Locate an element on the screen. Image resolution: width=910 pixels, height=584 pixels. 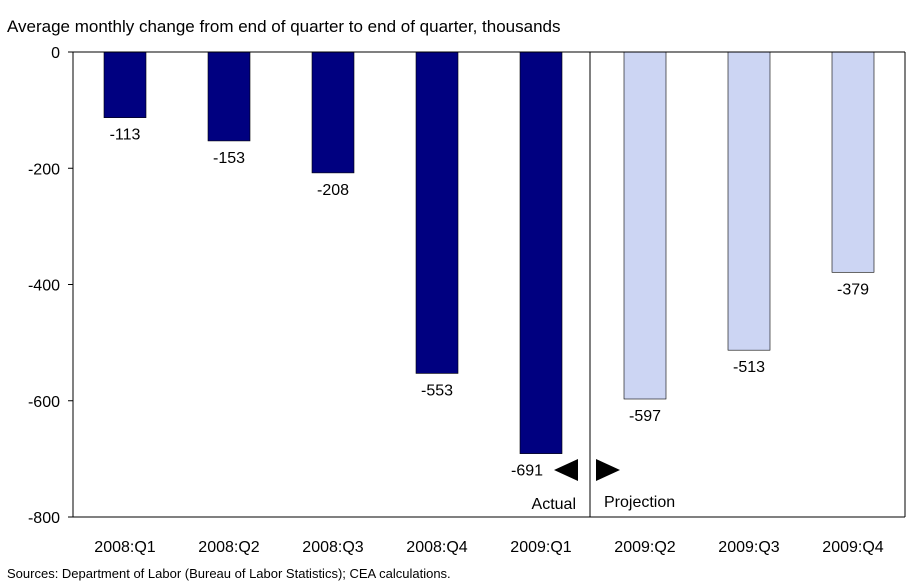
x-tick-label: 2008:Q3 is located at coordinates (332, 547).